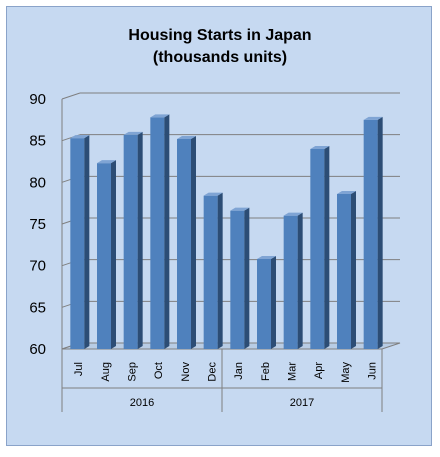 This screenshot has height=457, width=440. I want to click on y-tick-label: 60, so click(37, 349).